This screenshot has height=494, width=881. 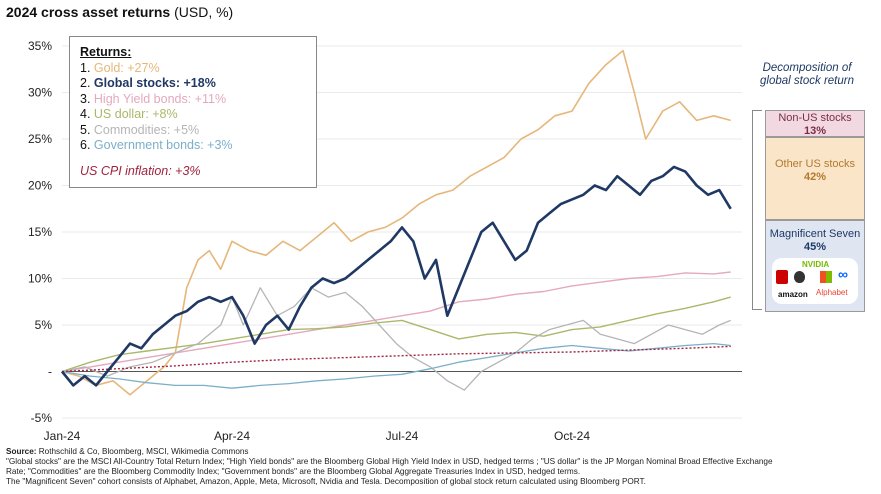 What do you see at coordinates (202, 12) in the screenshot?
I see `title-rest: (USD, %)` at bounding box center [202, 12].